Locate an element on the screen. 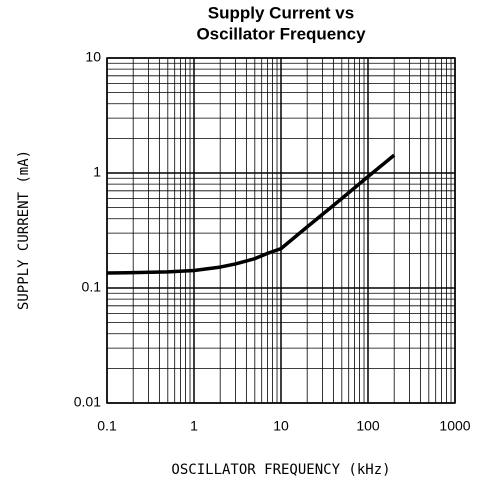 Image resolution: width=482 pixels, height=487 pixels. y-axis-label: SUPPLY CURRENT (mA) is located at coordinates (24, 230).